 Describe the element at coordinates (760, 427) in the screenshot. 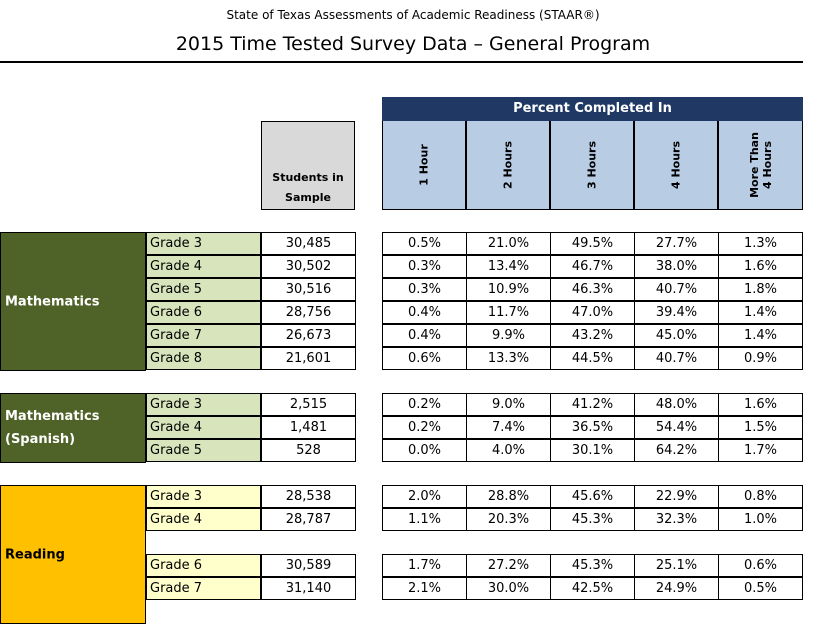

I see `percent-cell: 1.5%` at that location.